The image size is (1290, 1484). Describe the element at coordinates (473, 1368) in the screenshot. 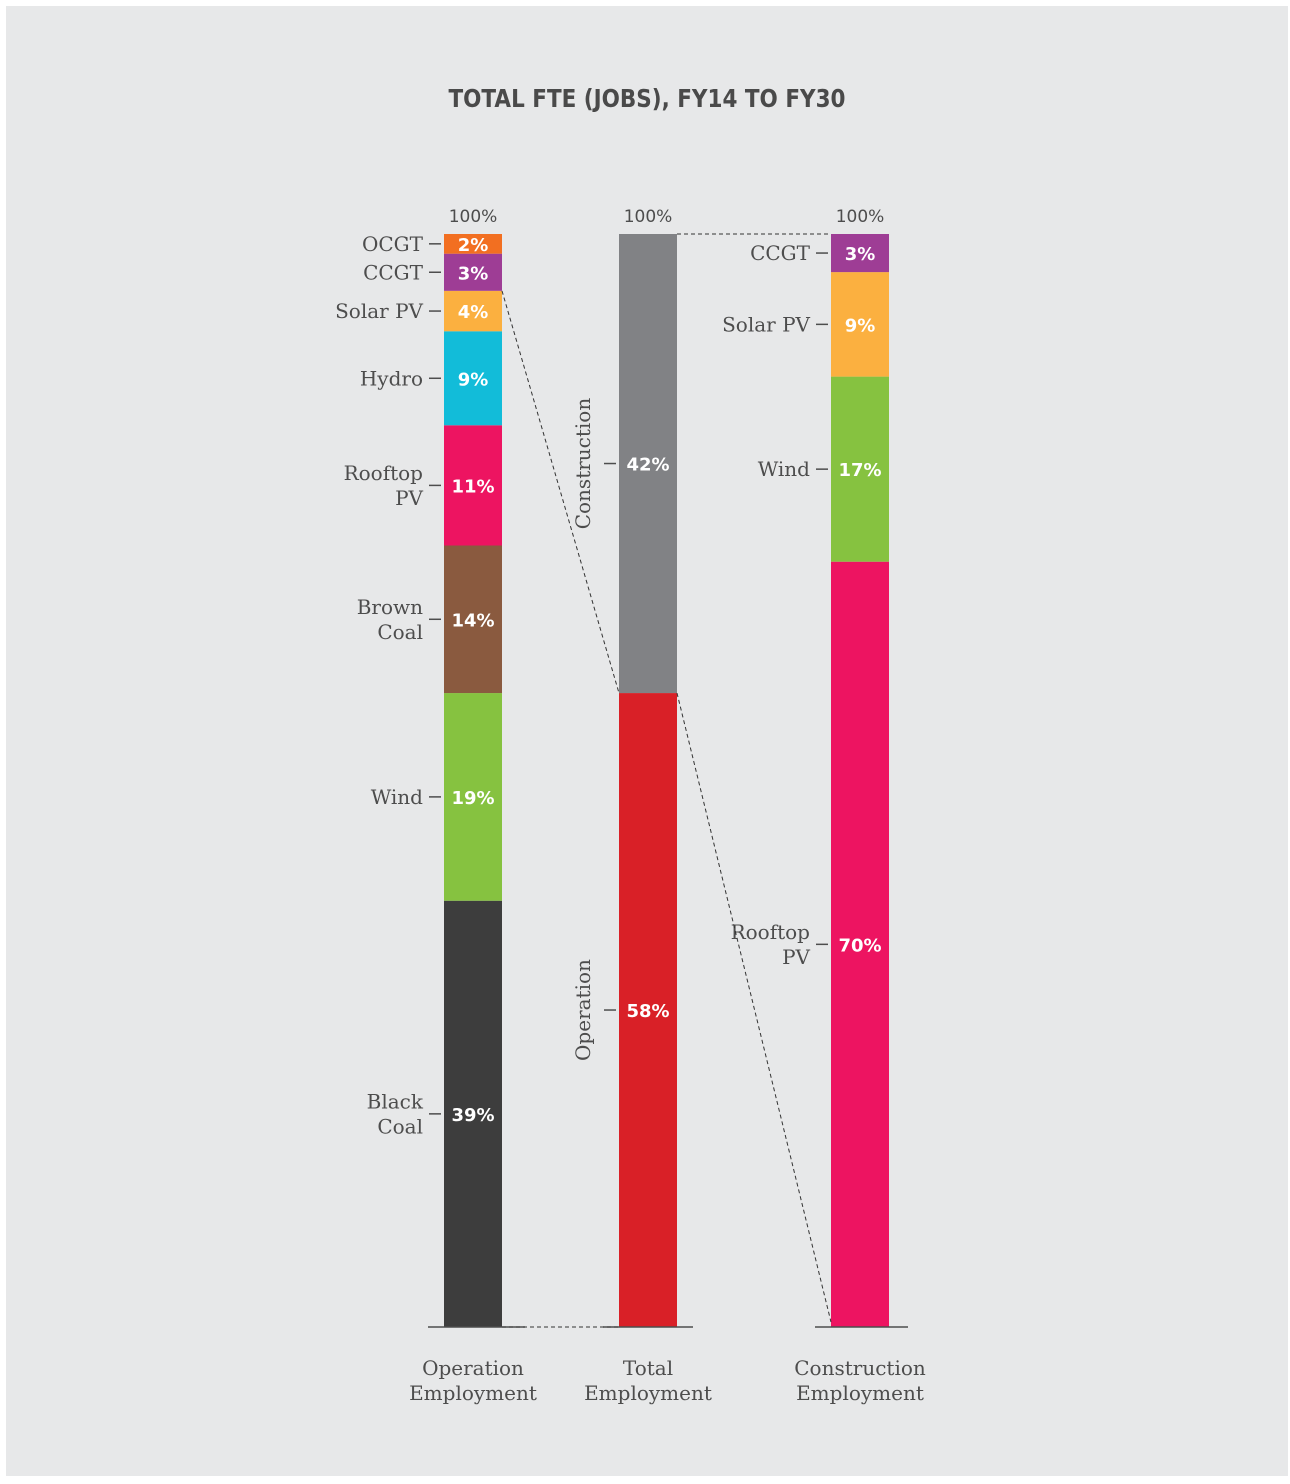

I see `x-category-operation-employment-0: Operation` at that location.